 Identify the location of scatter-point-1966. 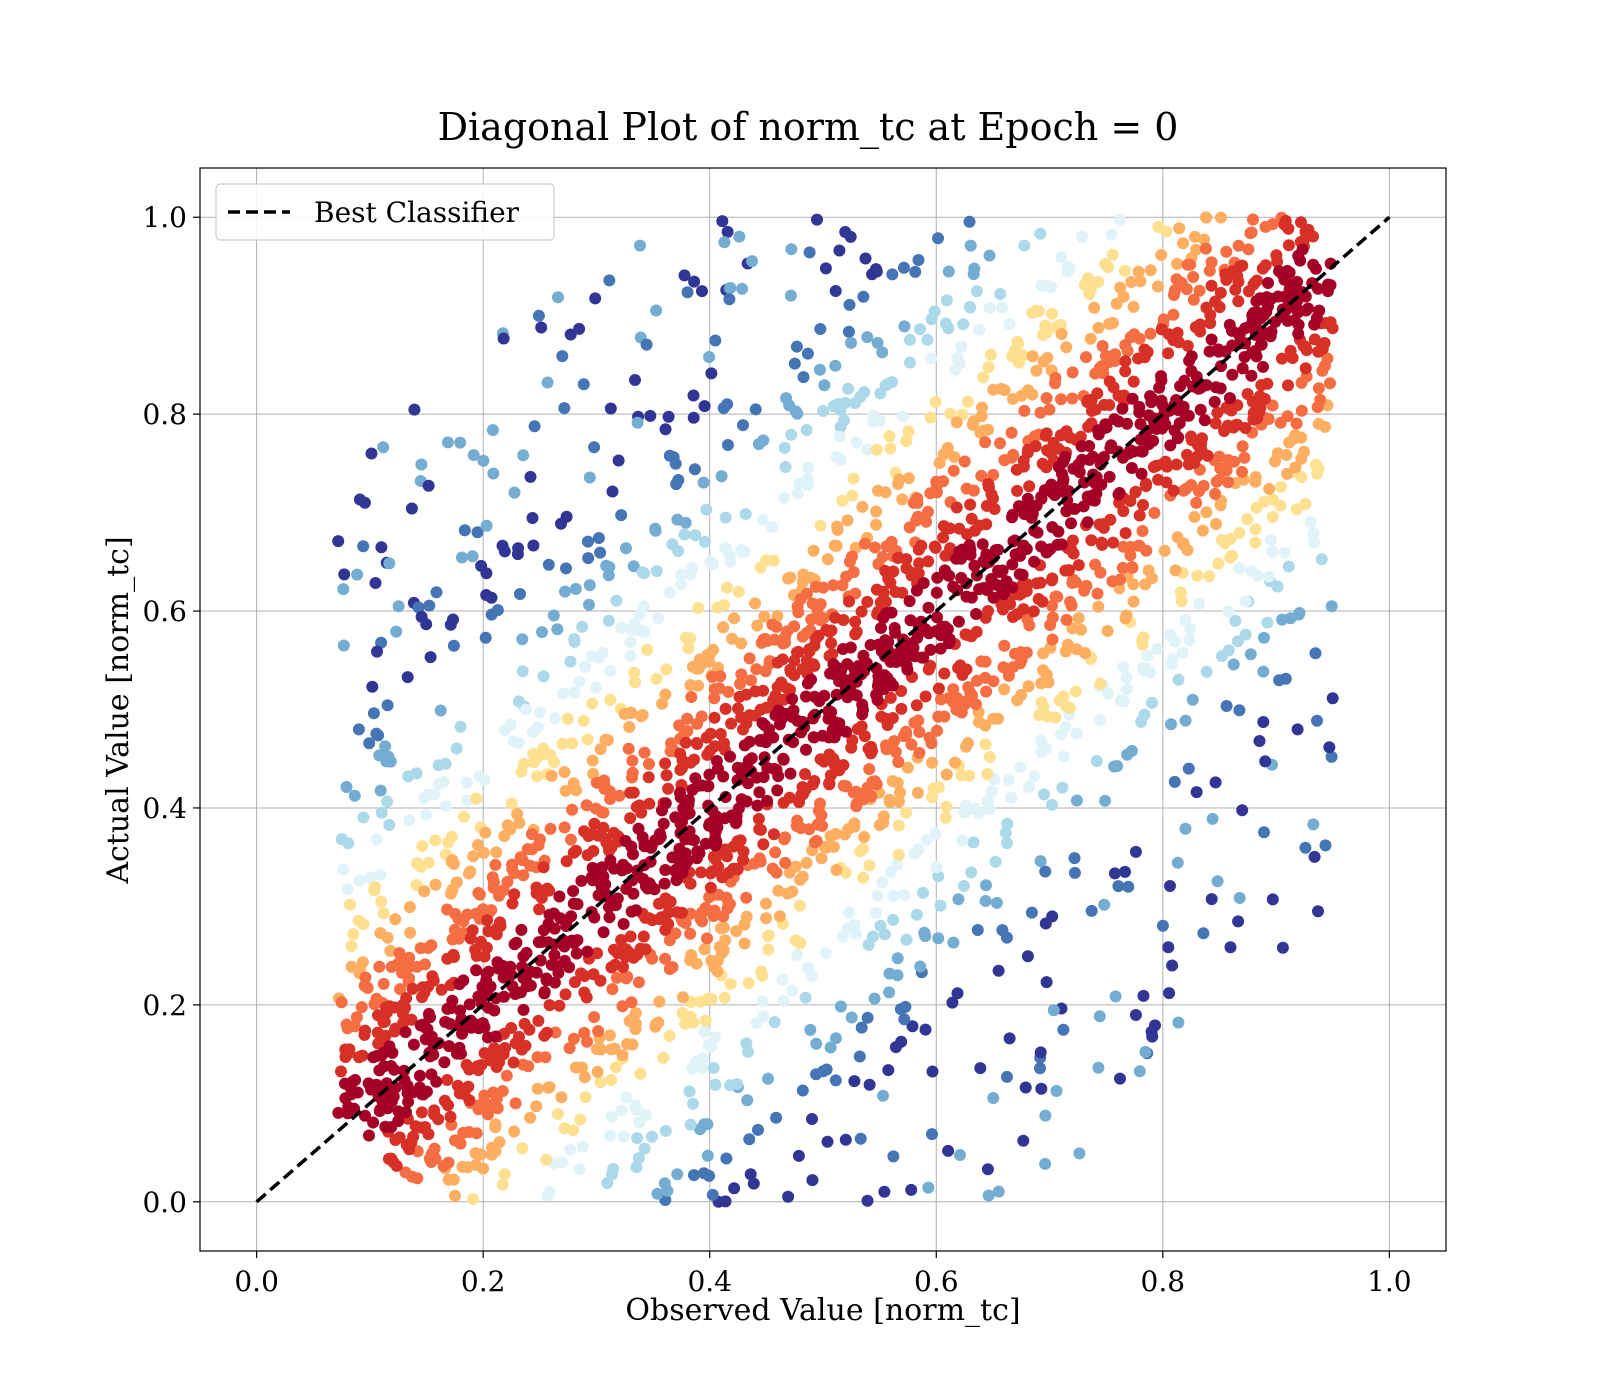
(1220, 292).